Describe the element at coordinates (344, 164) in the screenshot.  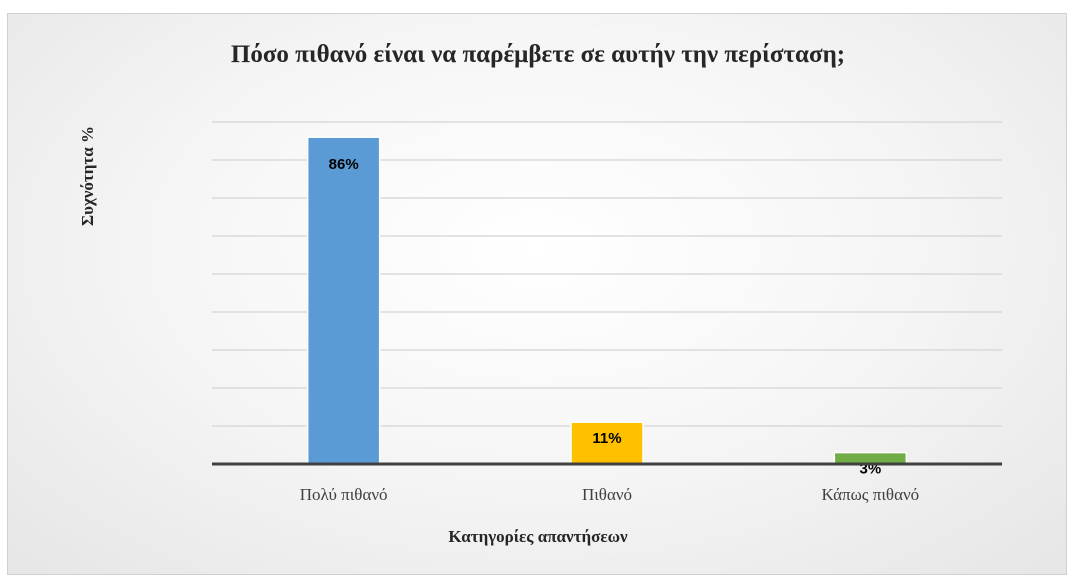
I see `data-label-0: 86%` at that location.